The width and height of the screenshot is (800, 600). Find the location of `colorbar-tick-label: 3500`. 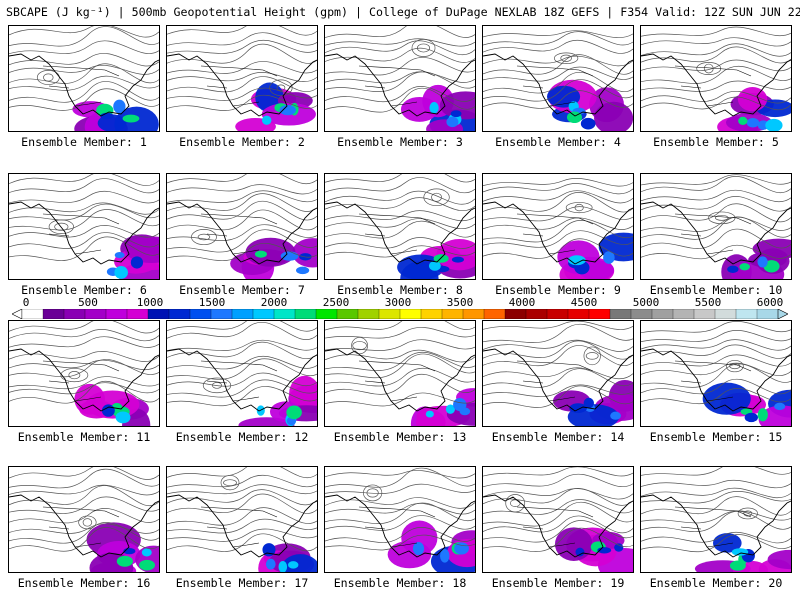

colorbar-tick-label: 3500 is located at coordinates (460, 302).